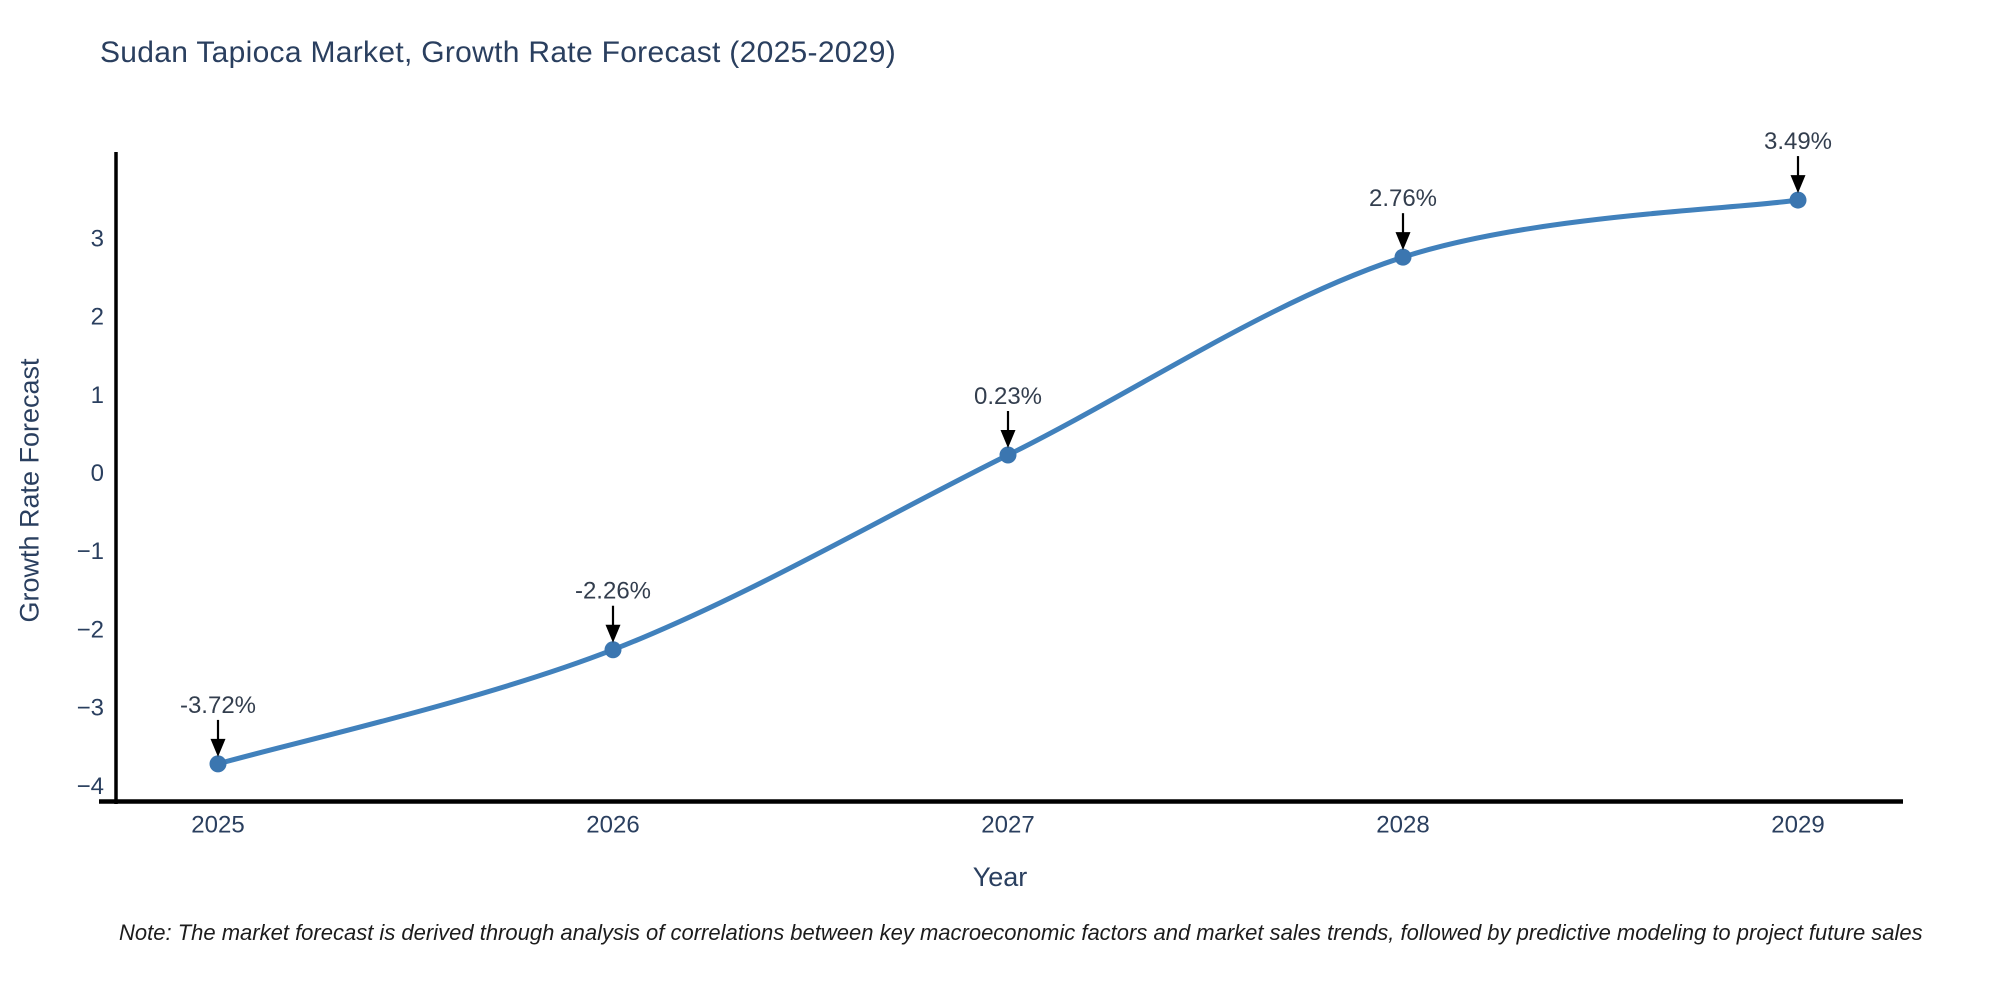 Image resolution: width=2000 pixels, height=1000 pixels. What do you see at coordinates (1000, 877) in the screenshot?
I see `x-axis-title: Year` at bounding box center [1000, 877].